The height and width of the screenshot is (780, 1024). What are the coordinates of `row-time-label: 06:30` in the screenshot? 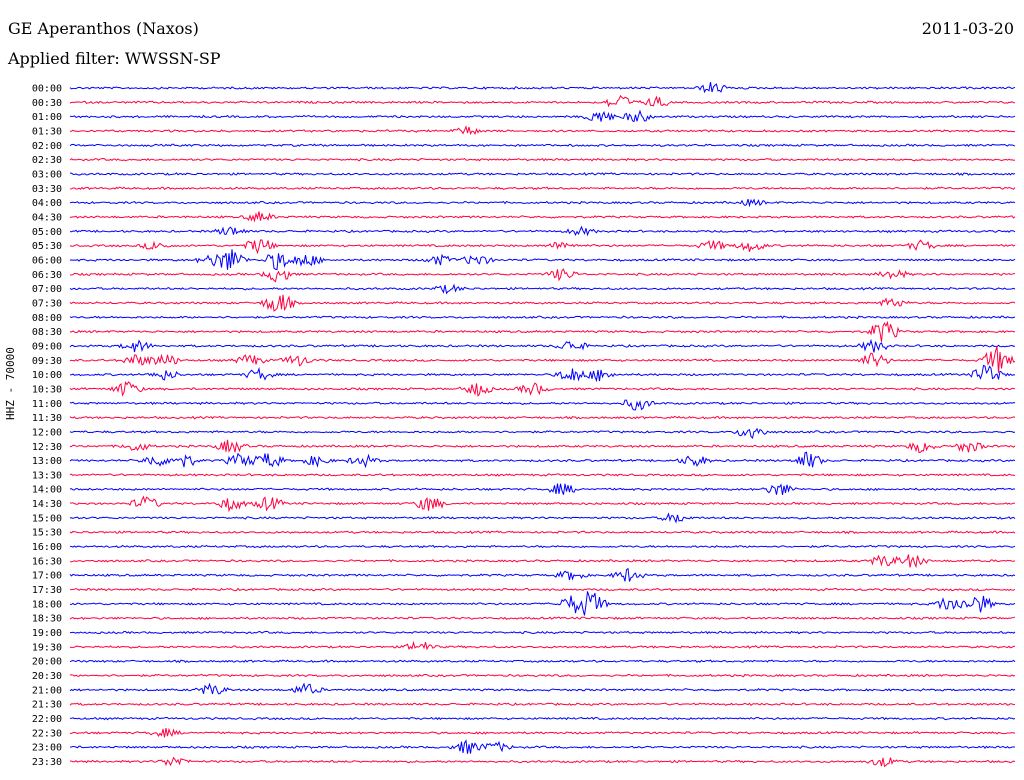 It's located at (47, 275).